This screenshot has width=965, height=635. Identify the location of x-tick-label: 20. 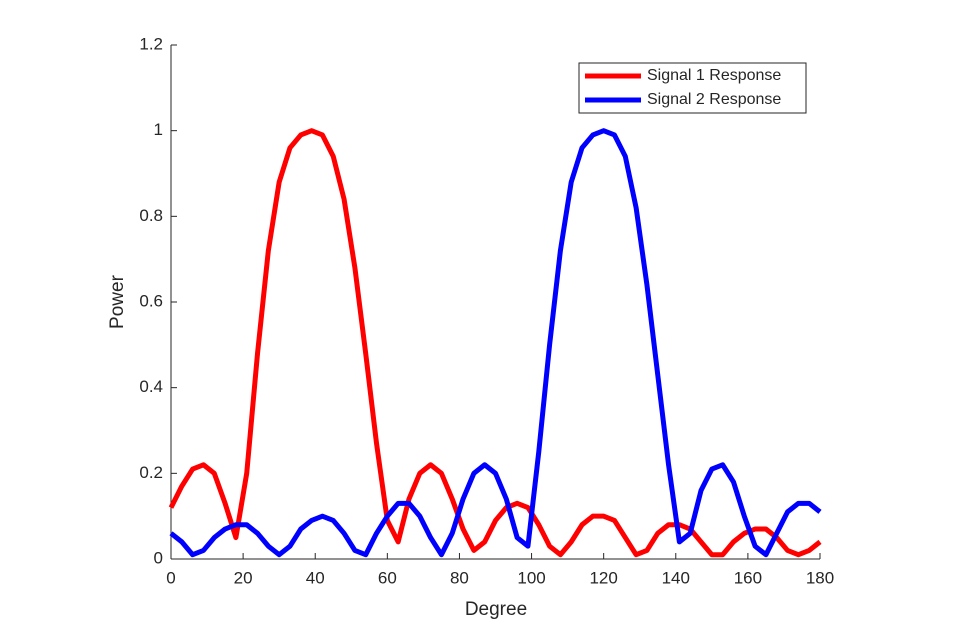
(243, 577).